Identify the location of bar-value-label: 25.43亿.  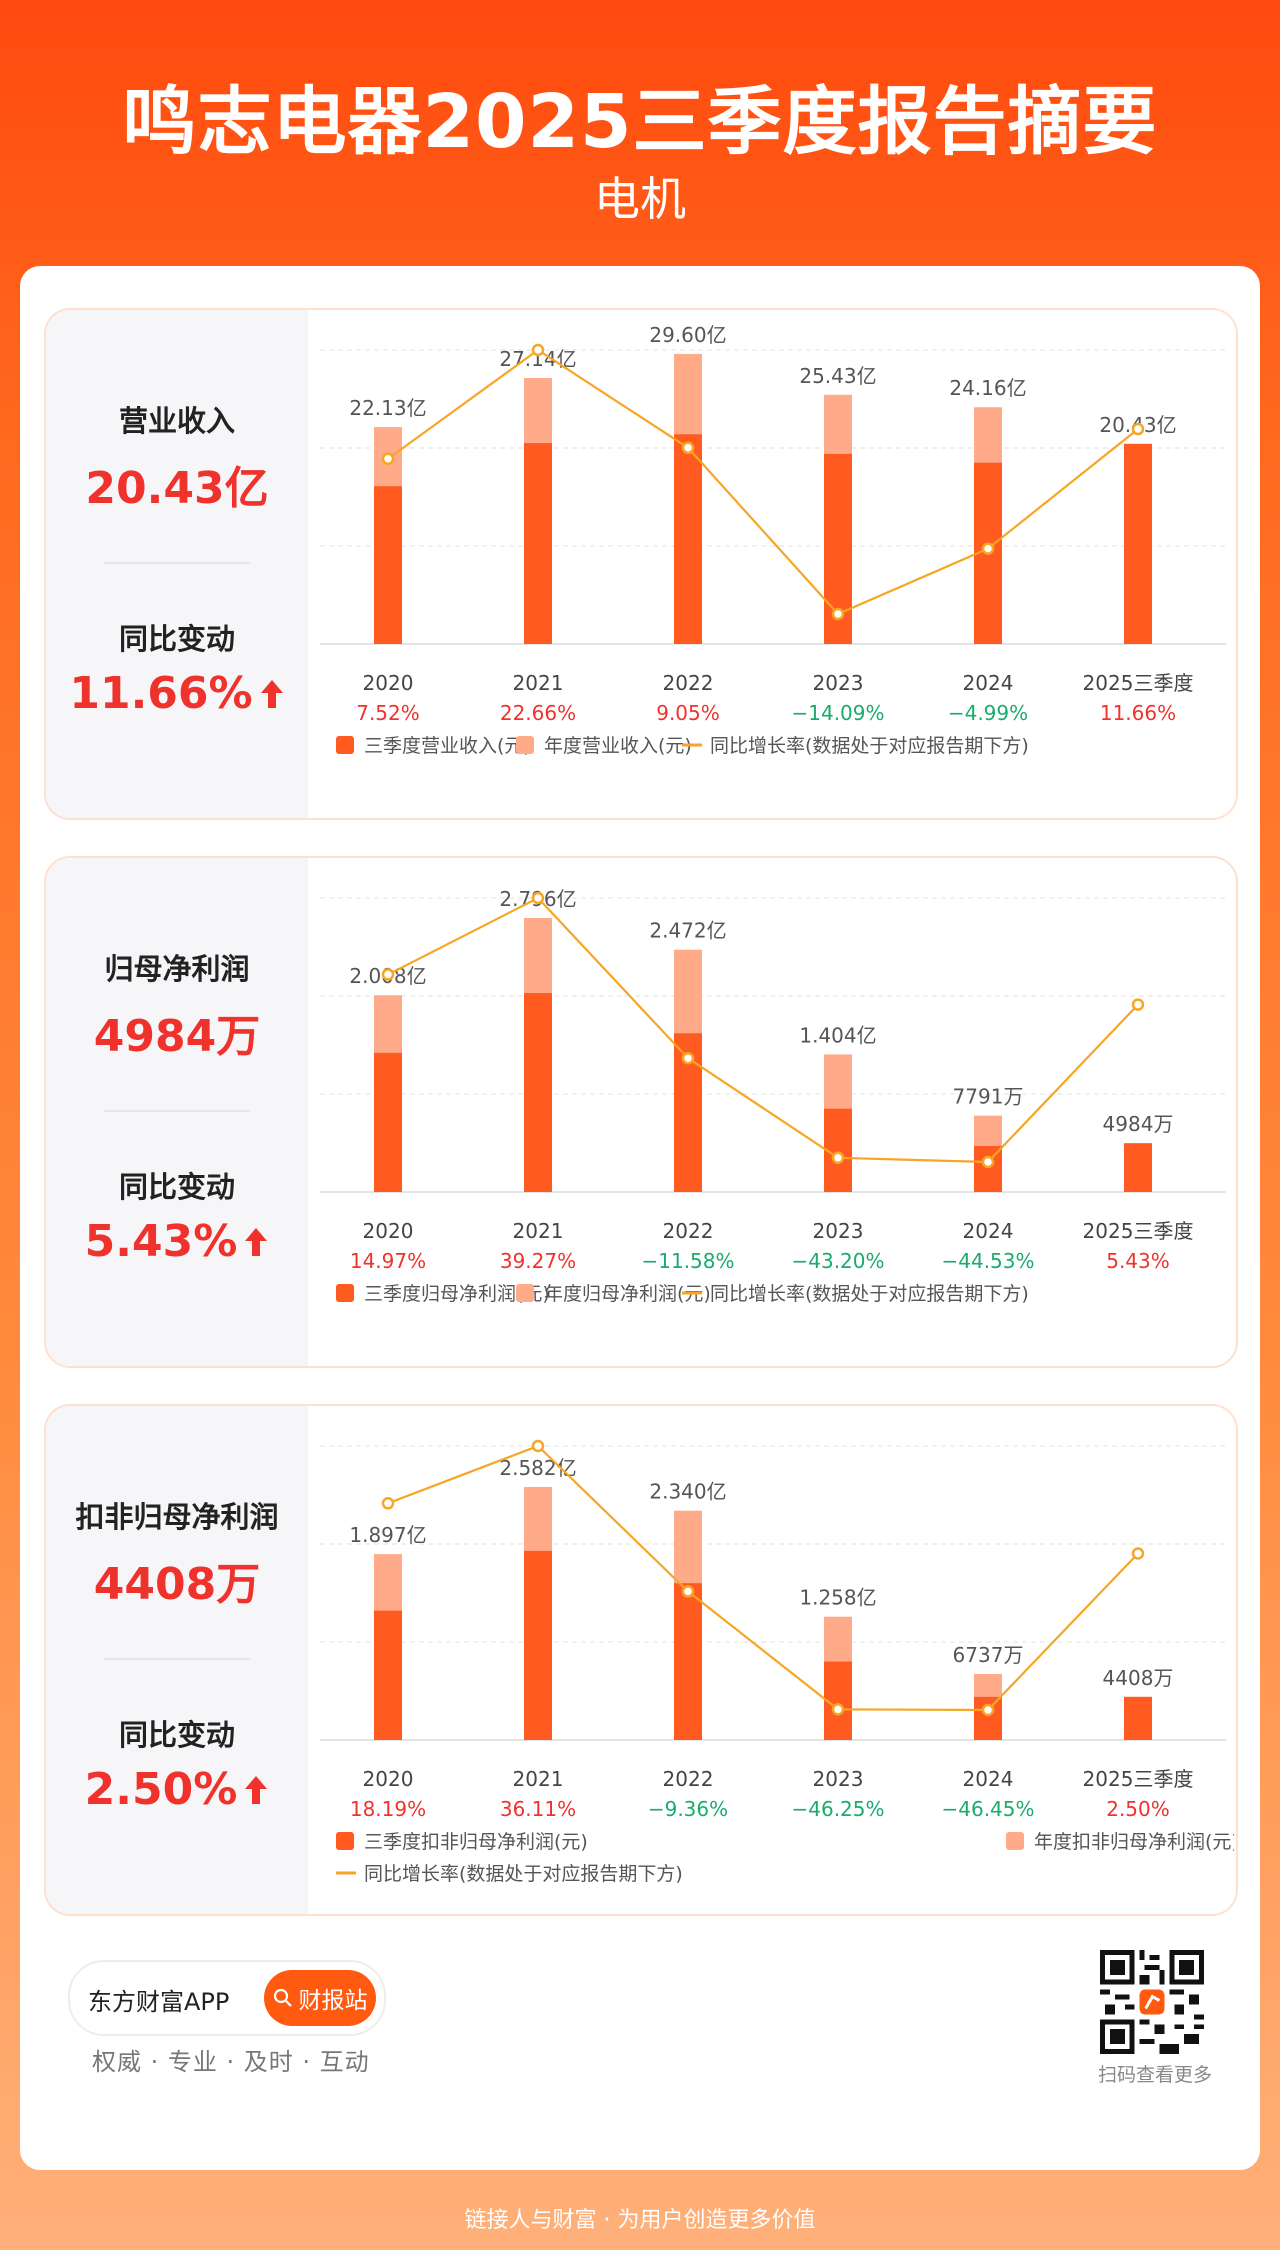
(837, 376).